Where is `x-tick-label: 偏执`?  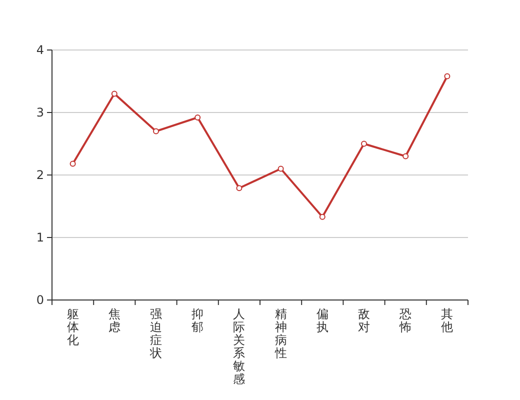
x-tick-label: 偏执 is located at coordinates (322, 320).